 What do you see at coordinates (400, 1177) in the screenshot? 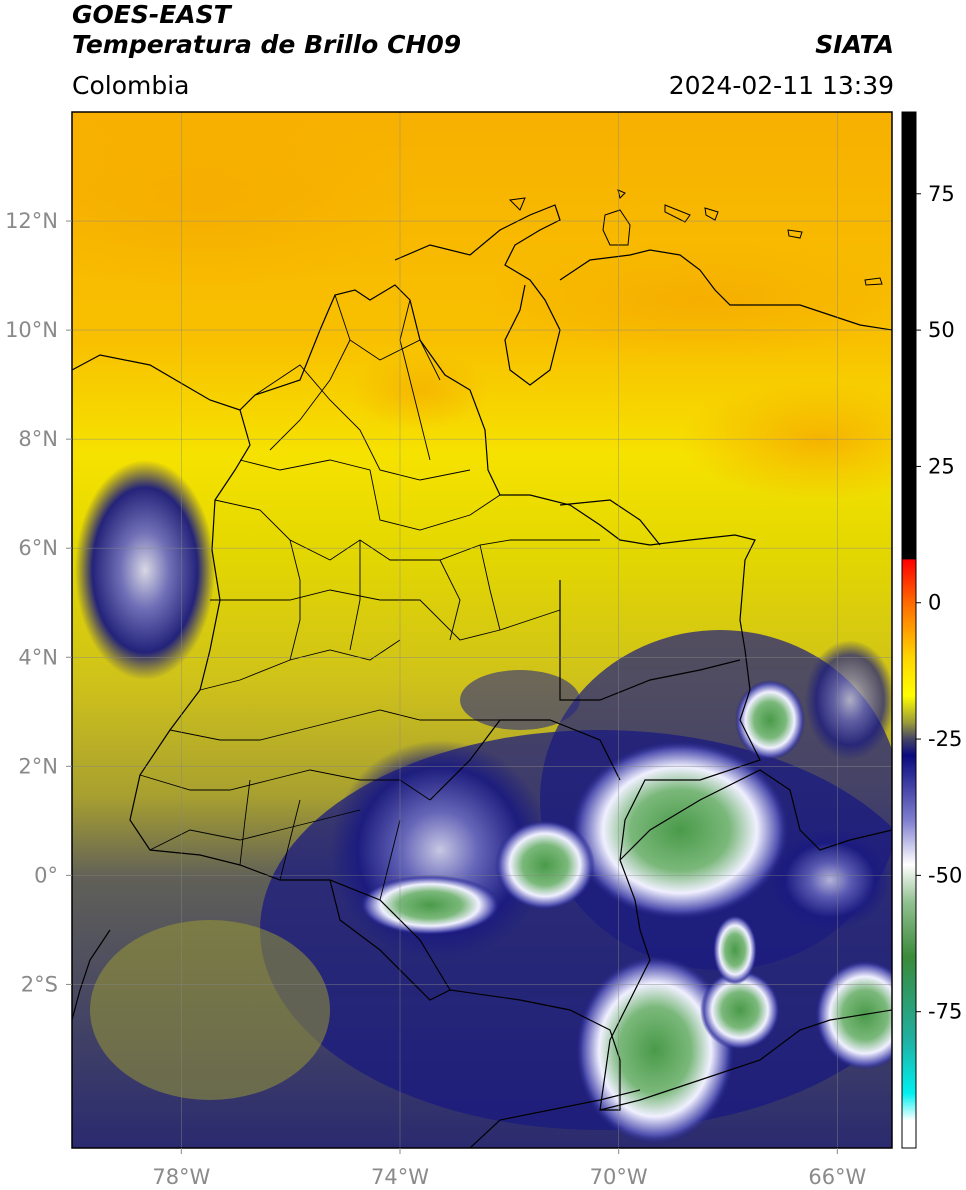
I see `lon-tick-label: 74°W` at bounding box center [400, 1177].